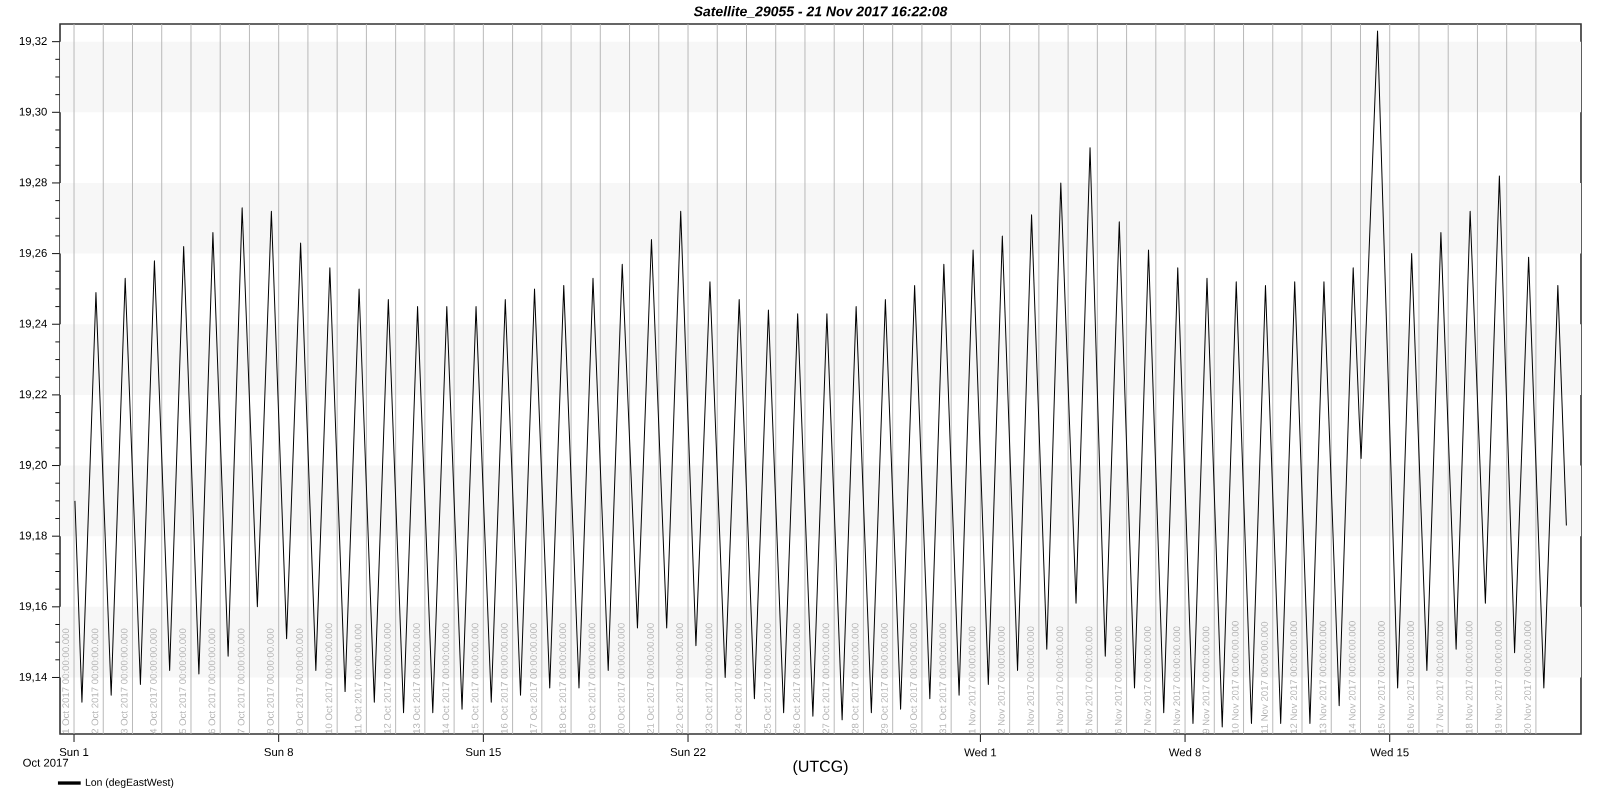 This screenshot has width=1623, height=801. Describe the element at coordinates (183, 681) in the screenshot. I see `ref-line-label: 5 Oct 2017 00:00:00.000` at that location.